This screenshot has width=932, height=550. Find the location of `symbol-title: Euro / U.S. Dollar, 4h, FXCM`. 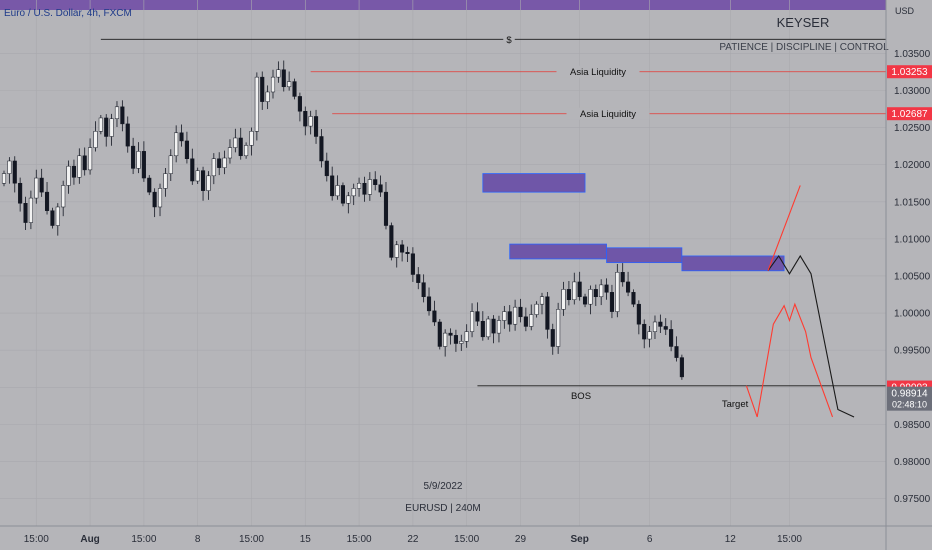

symbol-title: Euro / U.S. Dollar, 4h, FXCM is located at coordinates (68, 13).